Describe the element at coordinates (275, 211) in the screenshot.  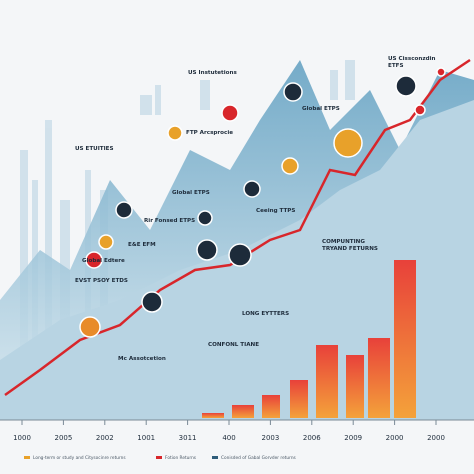
I see `callout-title: Ceeing TTPS` at that location.